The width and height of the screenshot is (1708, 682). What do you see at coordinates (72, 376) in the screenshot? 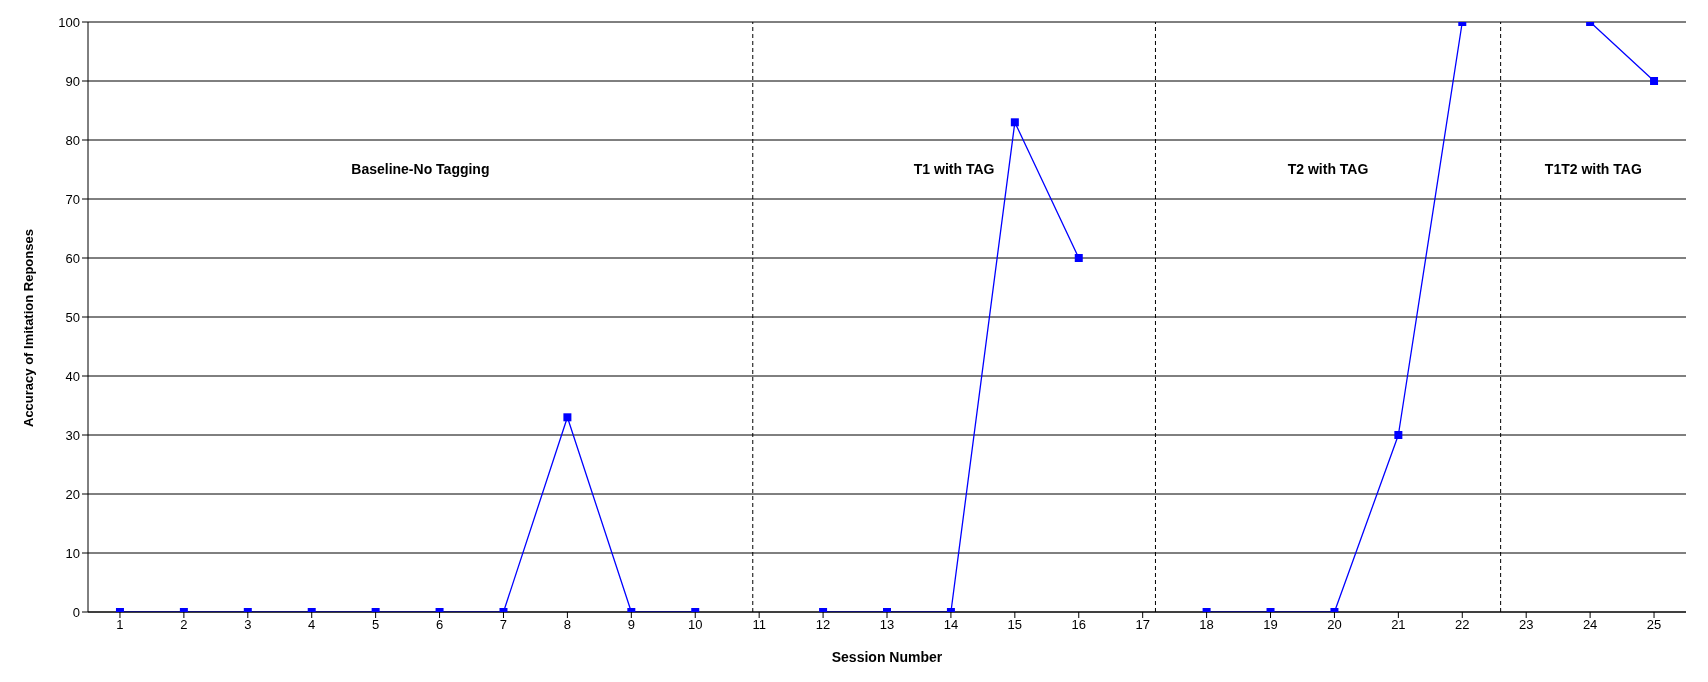
I see `y-tick-label: 40` at bounding box center [72, 376].